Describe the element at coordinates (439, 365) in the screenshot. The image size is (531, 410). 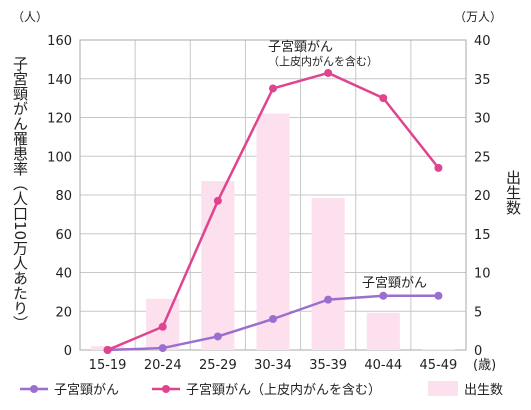
I see `x-tick-label: 45-49` at that location.